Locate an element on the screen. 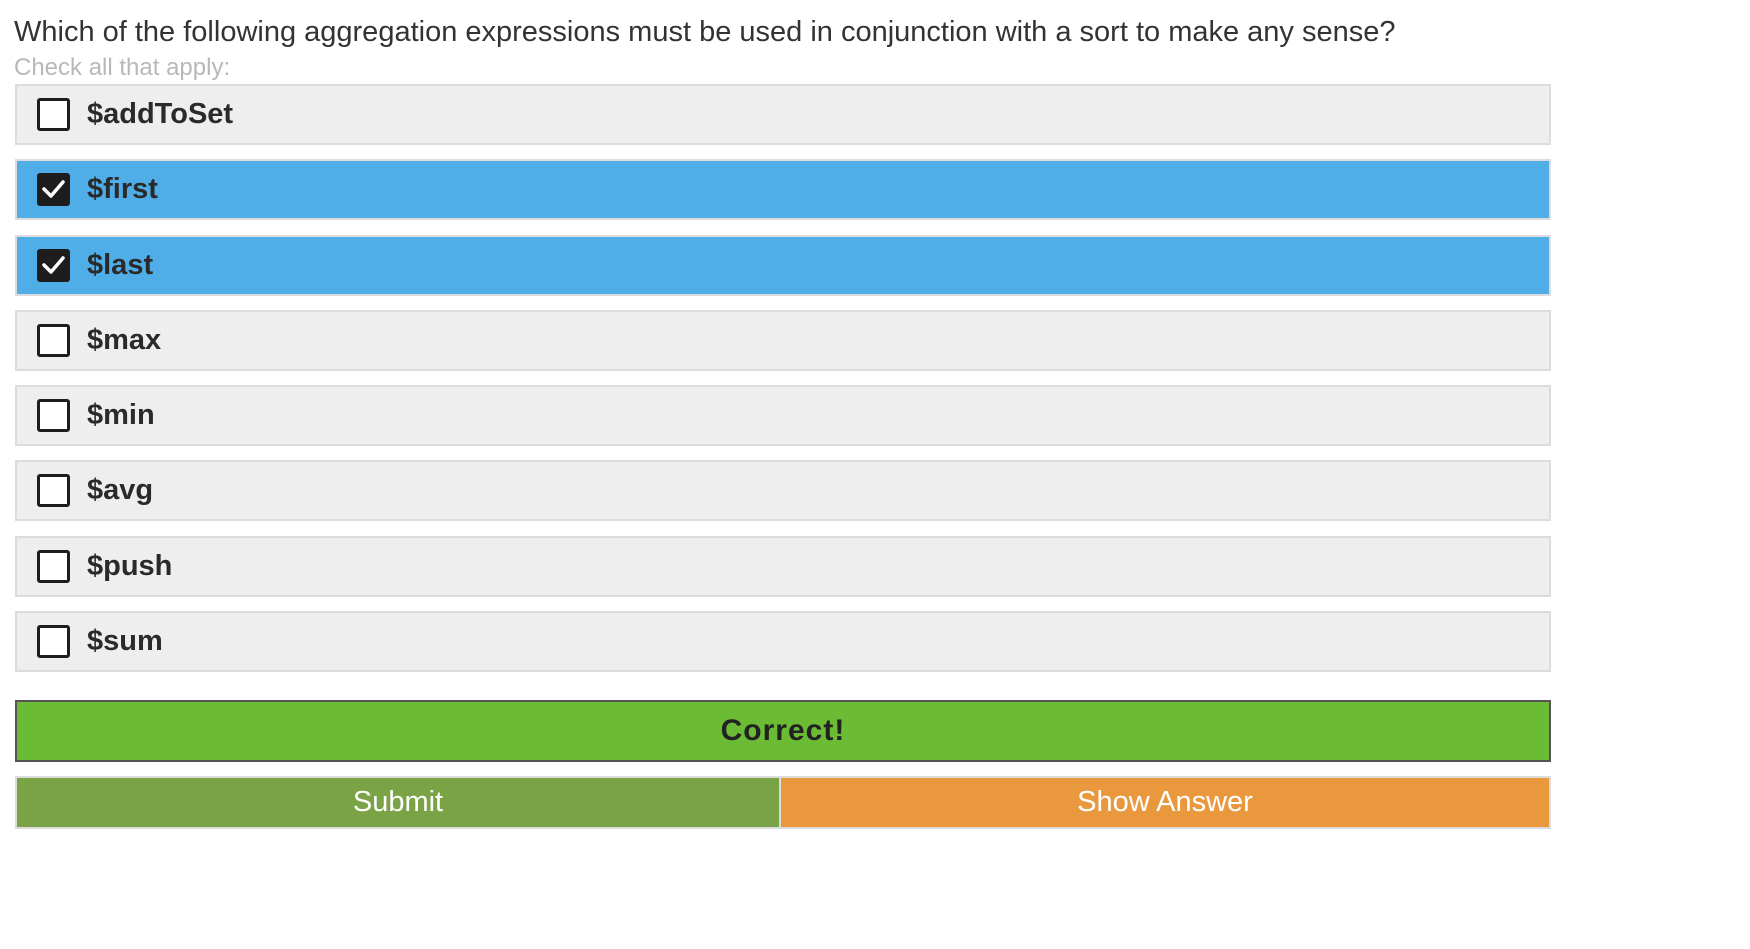 The image size is (1750, 949). option-last: $last is located at coordinates (783, 265).